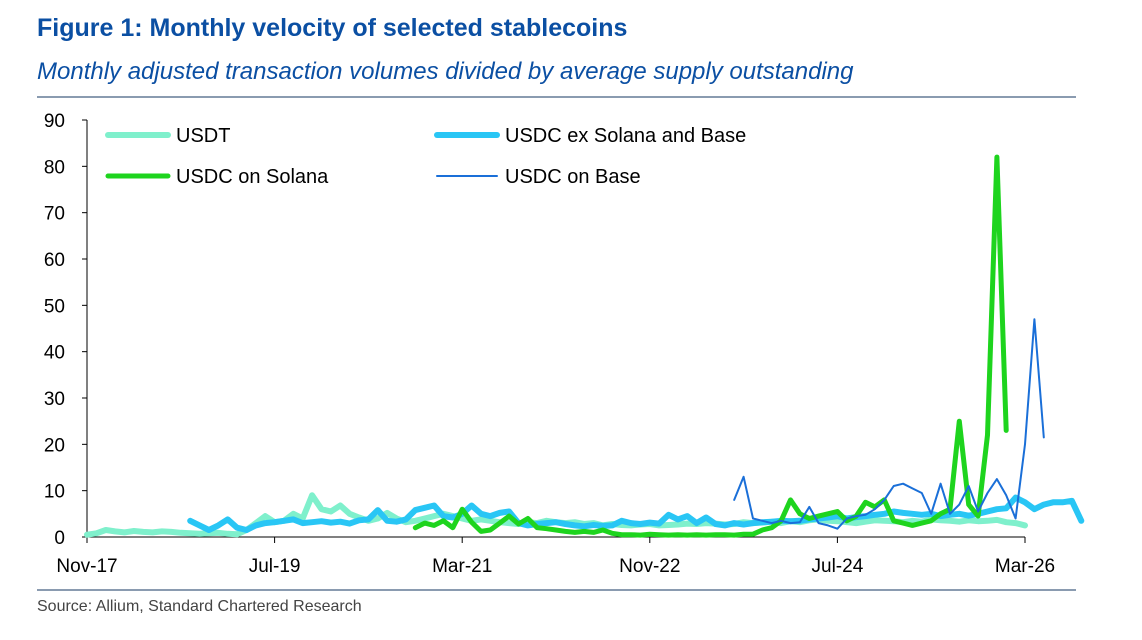 The image size is (1142, 640). I want to click on series-line-usdc-on-base, so click(889, 424).